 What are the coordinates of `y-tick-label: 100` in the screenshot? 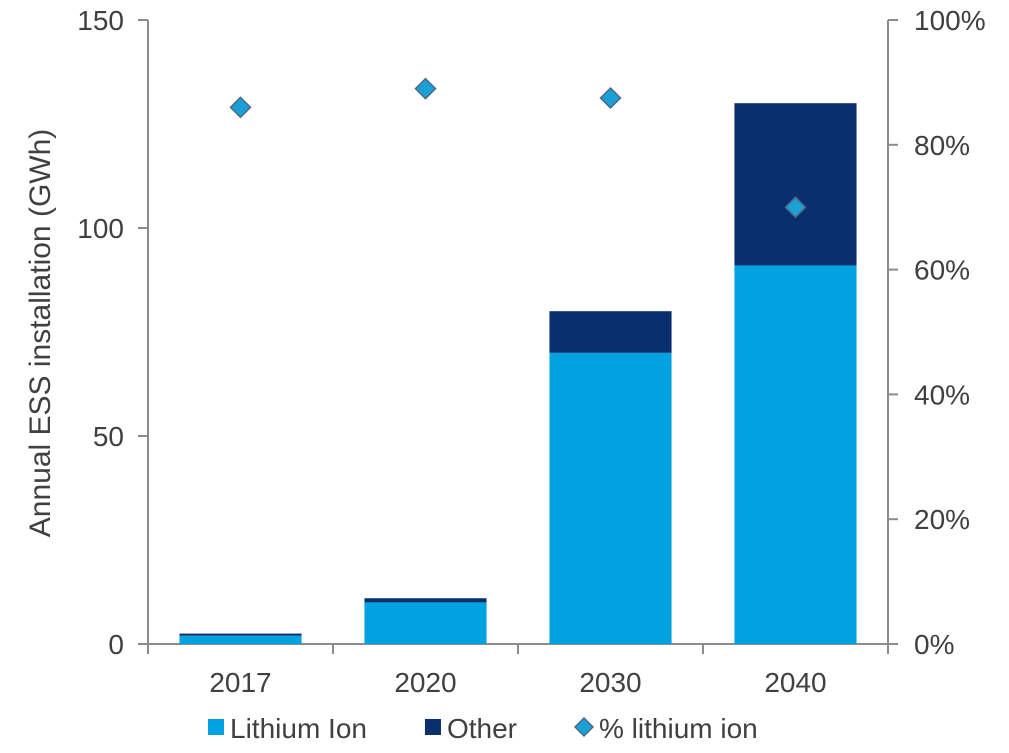 It's located at (100, 228).